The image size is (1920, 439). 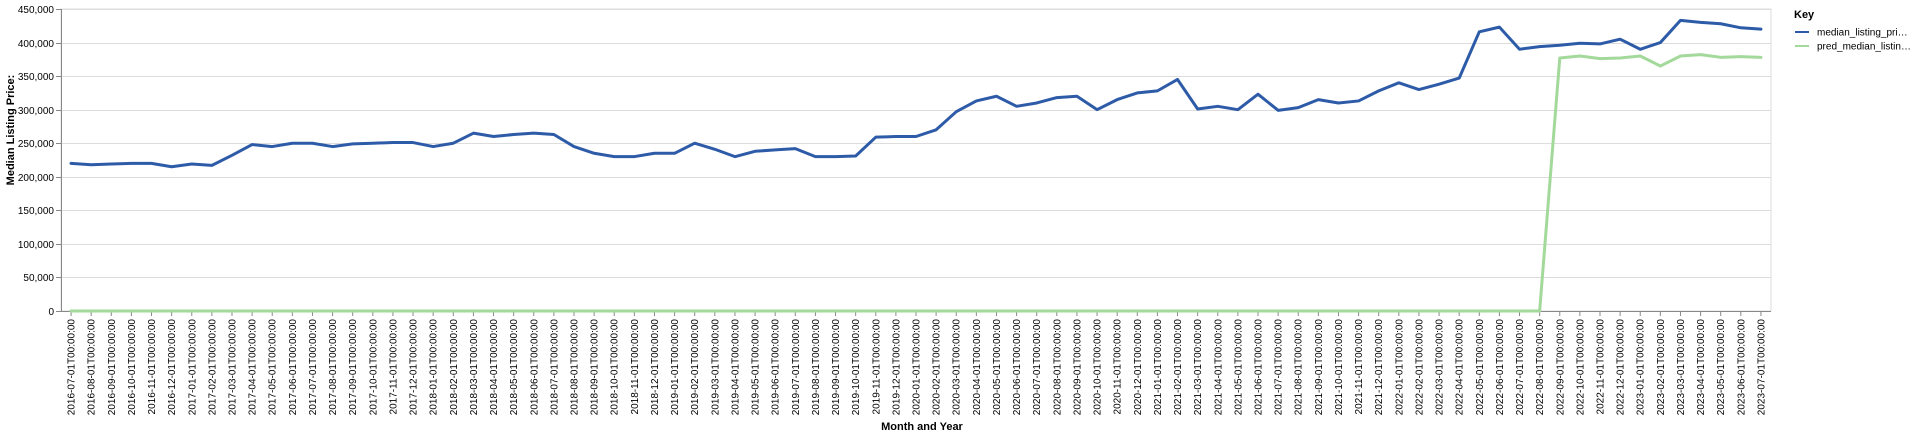 What do you see at coordinates (856, 367) in the screenshot?
I see `x-tick-label: 2019-10-01T00:00:00` at bounding box center [856, 367].